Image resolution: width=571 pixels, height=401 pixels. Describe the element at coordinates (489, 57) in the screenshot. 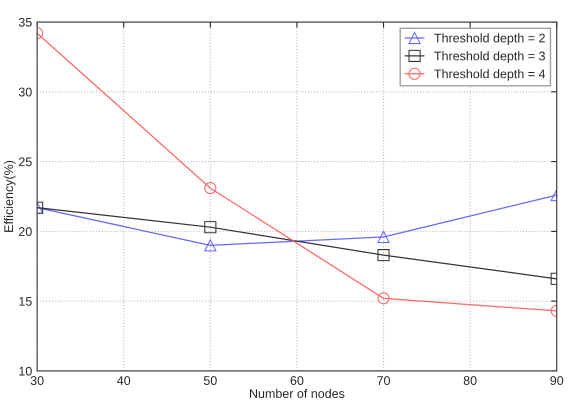

I see `legend-label: Threshold depth = 3` at that location.